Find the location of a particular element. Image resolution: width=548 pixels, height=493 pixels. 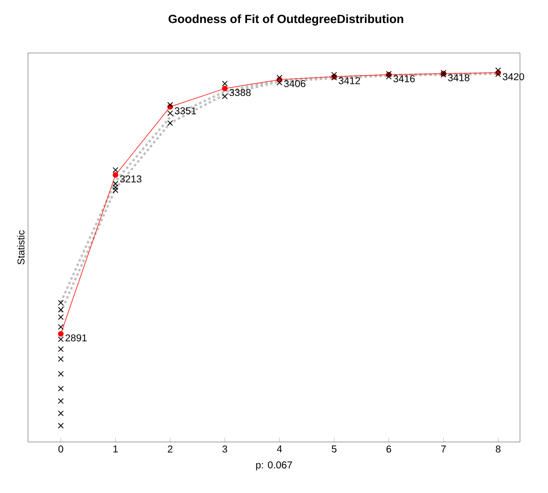

x-tick-label: 2 is located at coordinates (170, 449).